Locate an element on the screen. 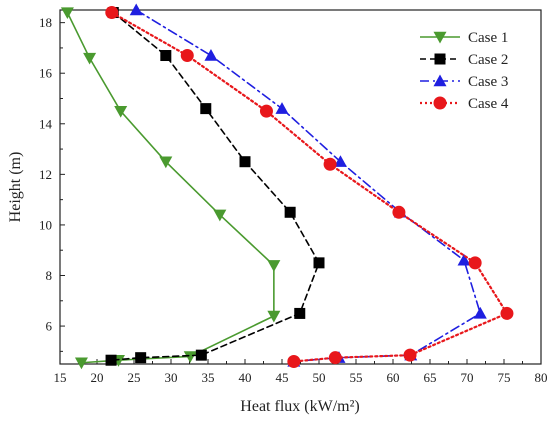 This screenshot has width=550, height=424. y-tick-label: 18 is located at coordinates (45, 22).